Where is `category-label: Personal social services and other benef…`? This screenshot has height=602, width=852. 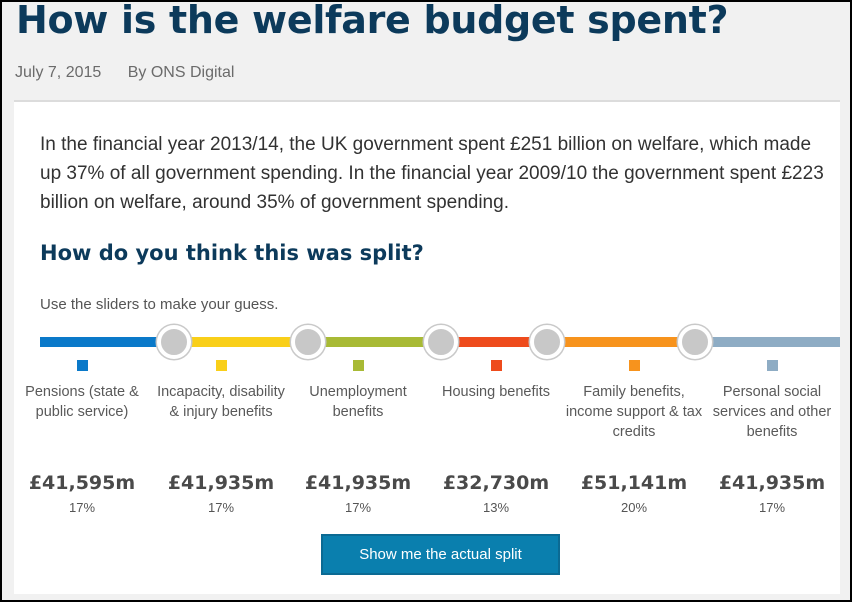 category-label: Personal social services and other benef… is located at coordinates (772, 412).